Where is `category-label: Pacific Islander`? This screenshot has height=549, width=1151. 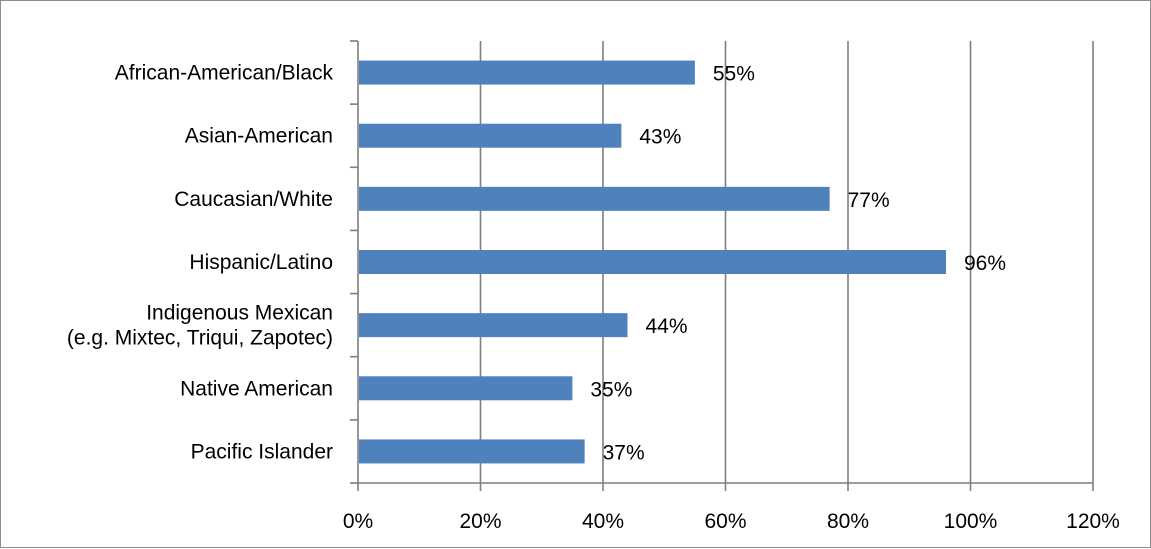
category-label: Pacific Islander is located at coordinates (262, 451).